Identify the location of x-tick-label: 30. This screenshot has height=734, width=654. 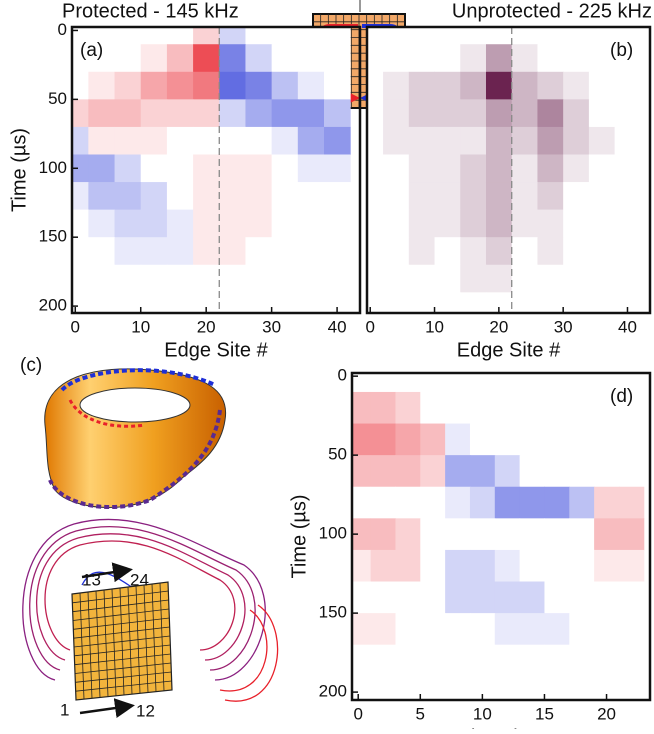
(563, 326).